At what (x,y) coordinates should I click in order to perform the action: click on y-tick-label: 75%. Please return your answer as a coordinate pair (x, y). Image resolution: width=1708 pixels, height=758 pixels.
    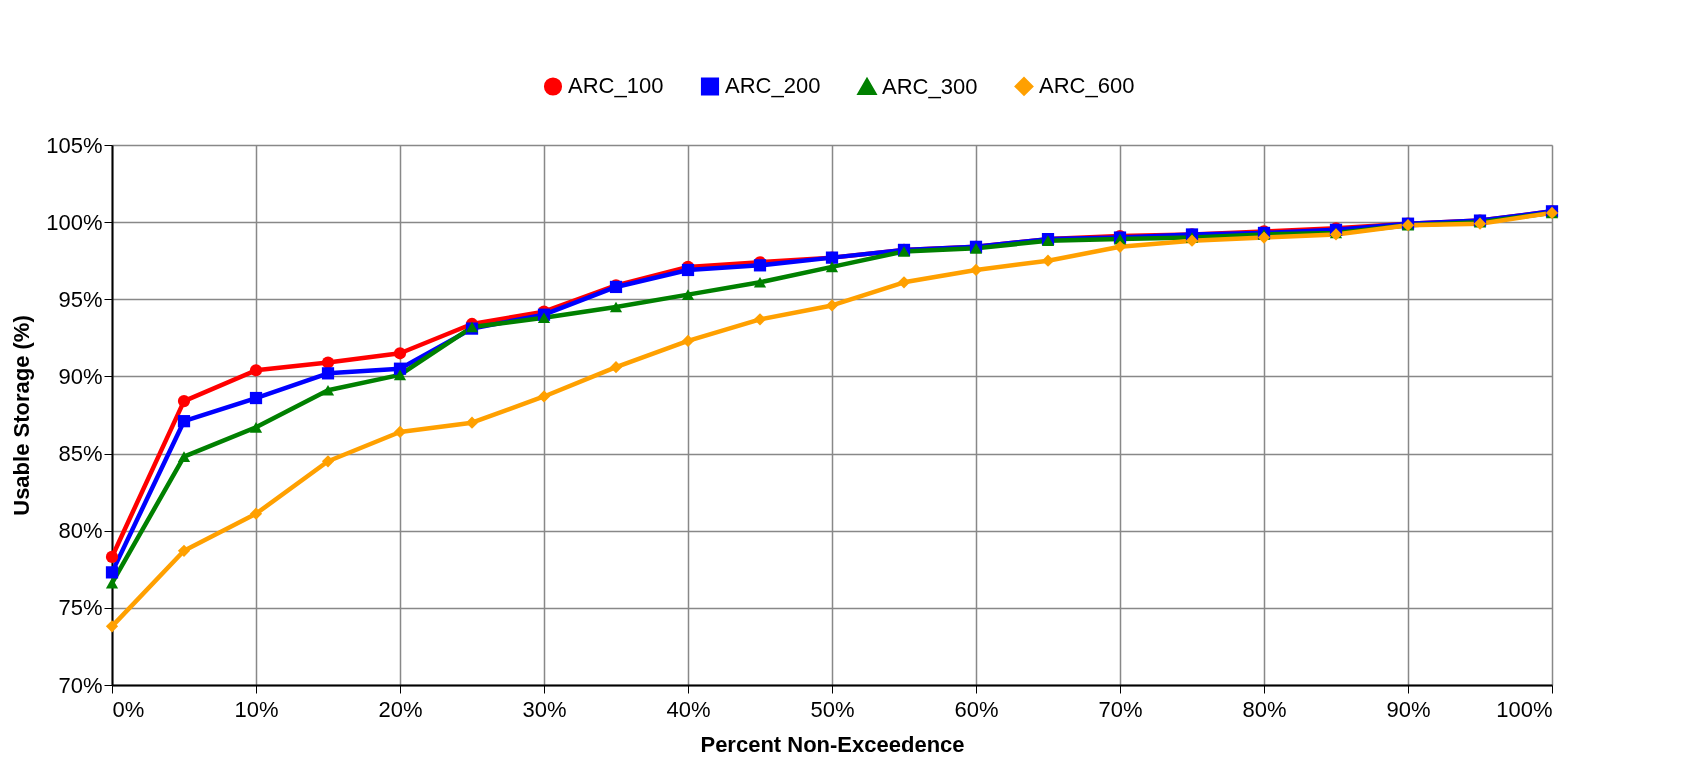
    Looking at the image, I should click on (80, 608).